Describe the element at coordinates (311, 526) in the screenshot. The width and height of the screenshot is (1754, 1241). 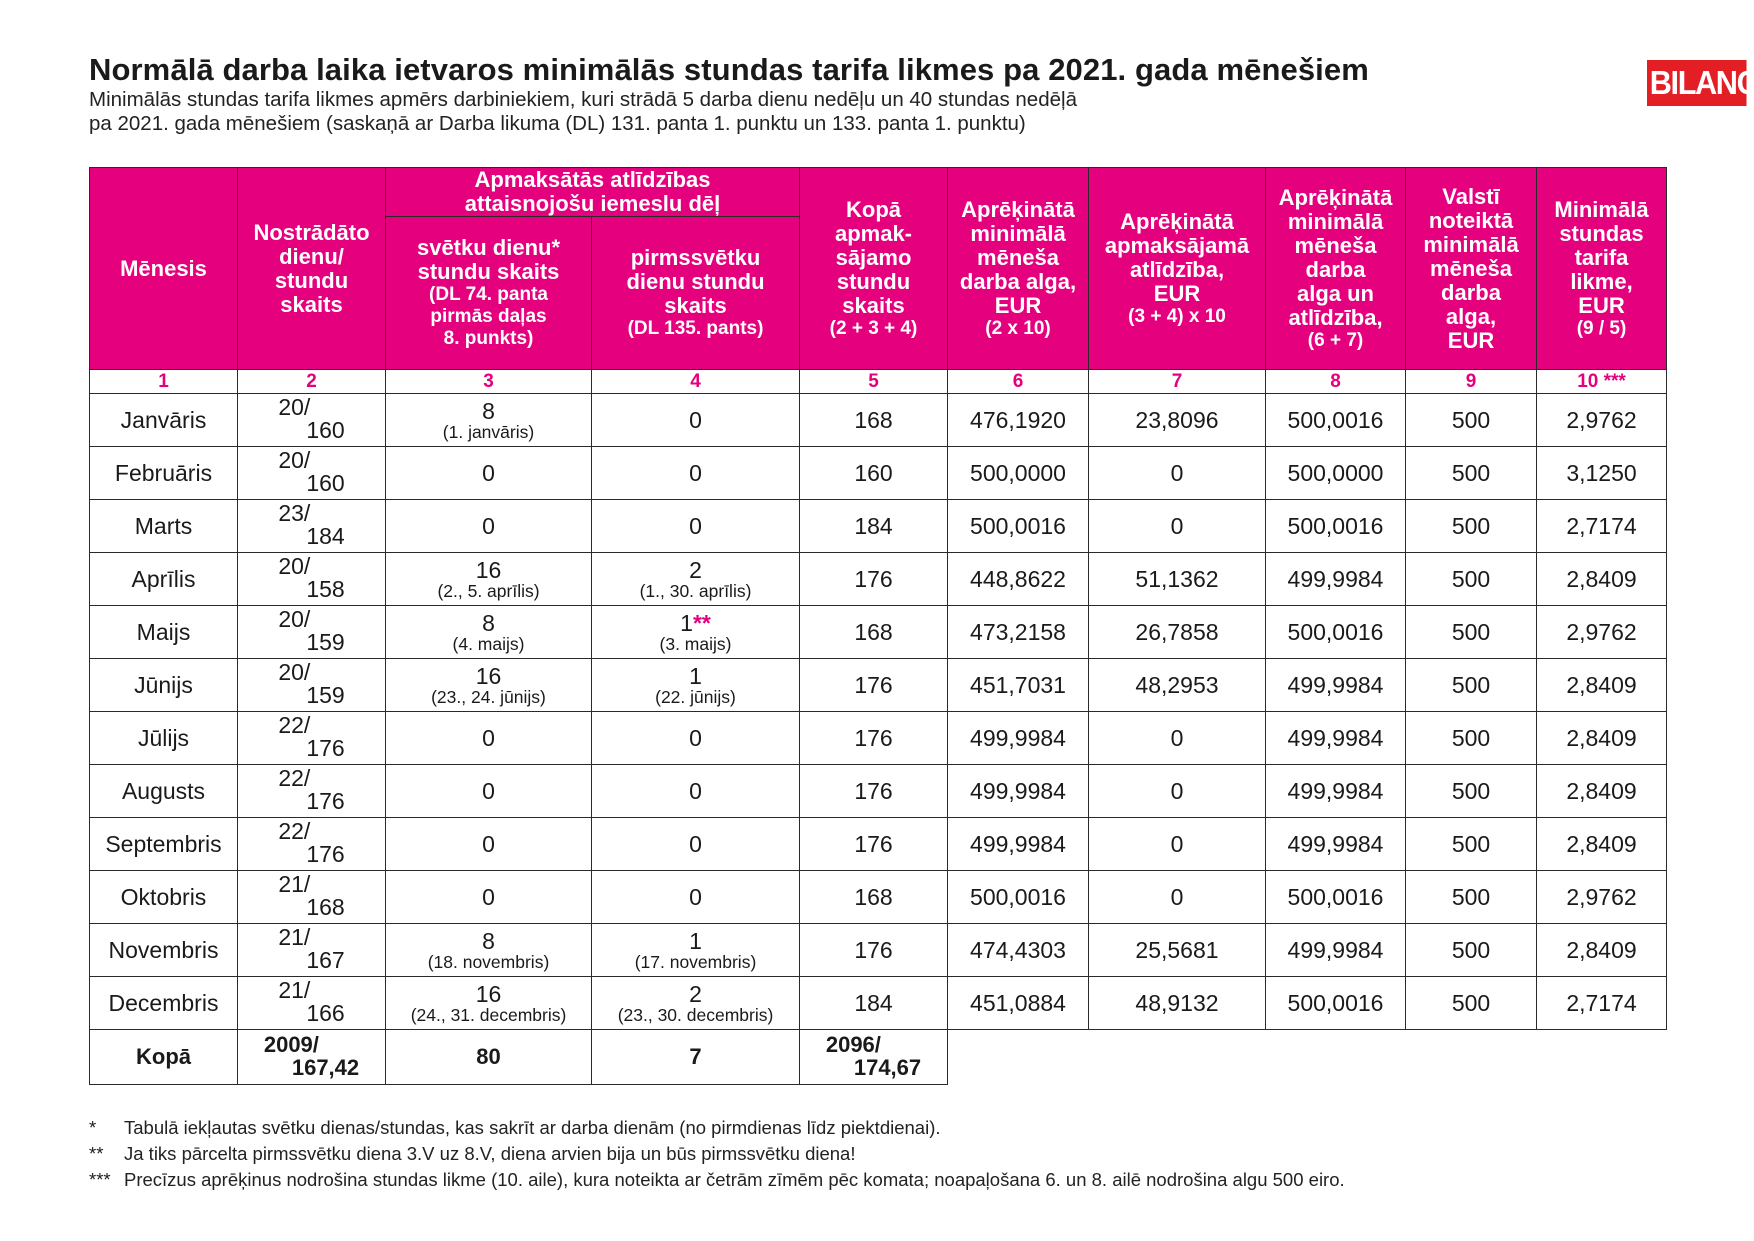
I see `cell-days-hours: 23/184` at that location.